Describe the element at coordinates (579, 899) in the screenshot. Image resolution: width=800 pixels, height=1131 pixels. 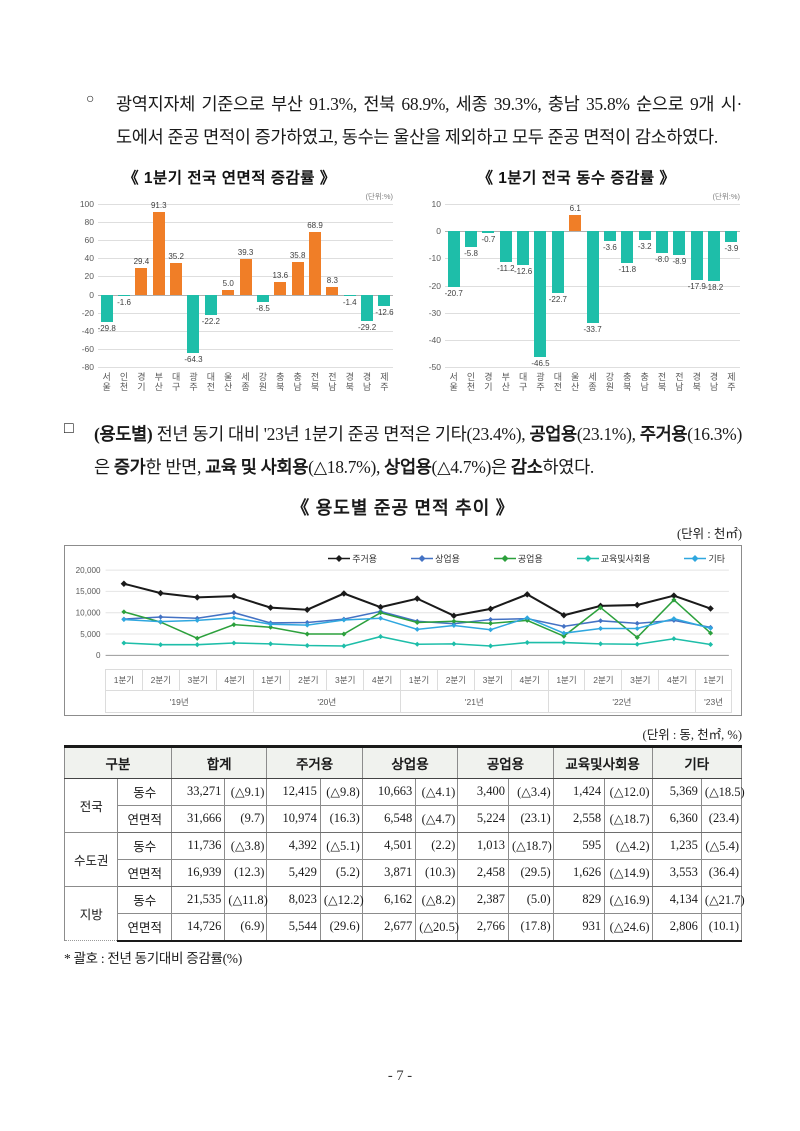
I see `value-cell: 829` at that location.